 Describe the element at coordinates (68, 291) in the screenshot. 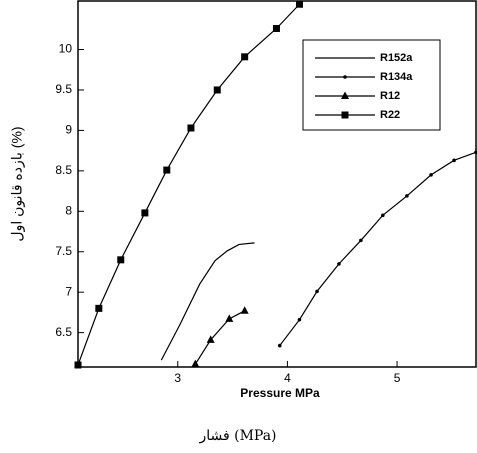

I see `y-tick-label: 7` at that location.